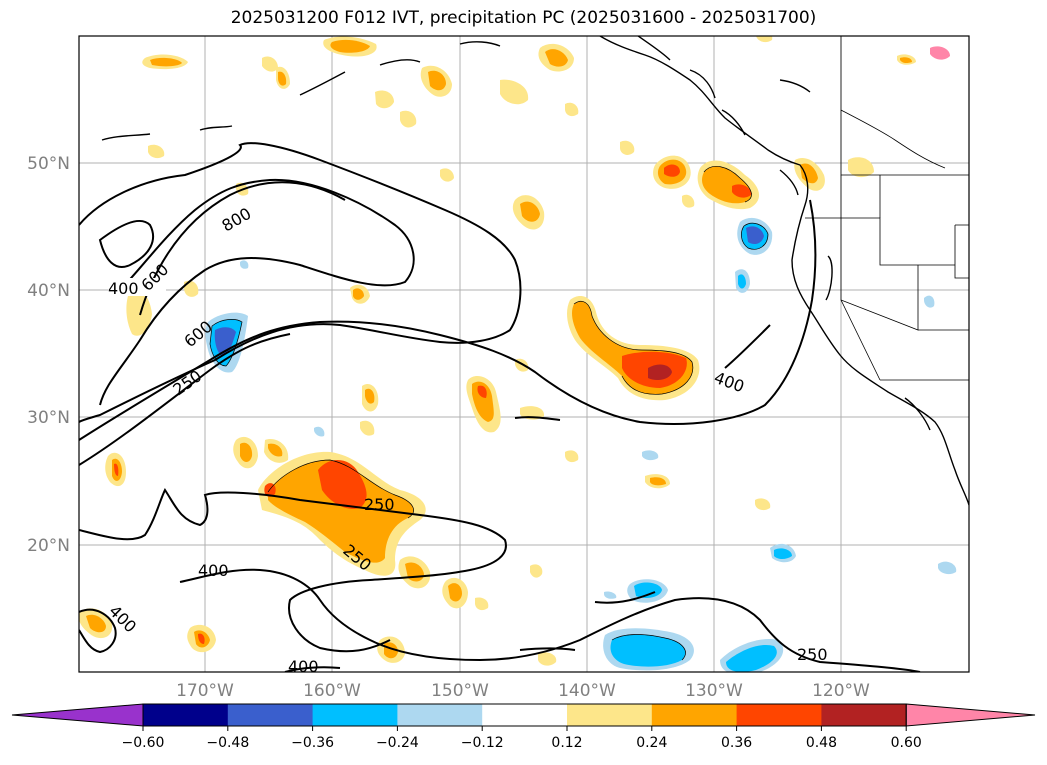 The width and height of the screenshot is (1047, 765). Describe the element at coordinates (887, 208) in the screenshot. I see `political-boundaries` at that location.